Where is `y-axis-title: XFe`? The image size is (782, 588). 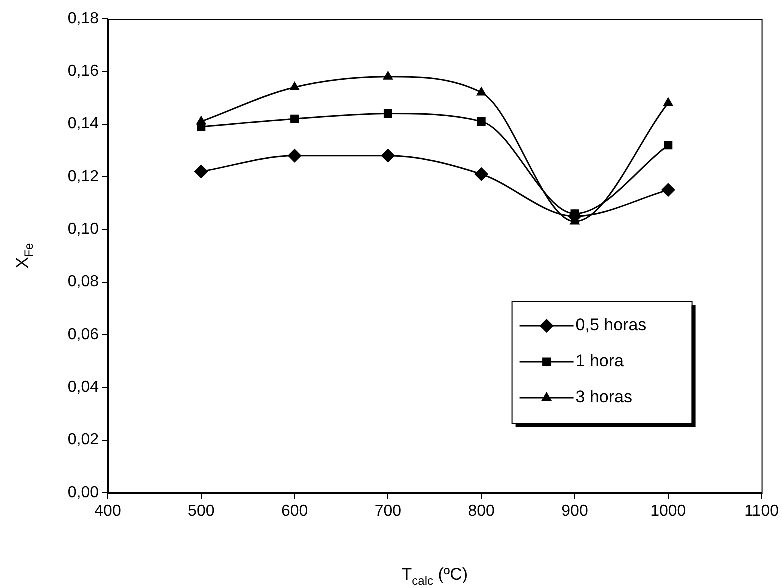 y-axis-title: XFe is located at coordinates (24, 256).